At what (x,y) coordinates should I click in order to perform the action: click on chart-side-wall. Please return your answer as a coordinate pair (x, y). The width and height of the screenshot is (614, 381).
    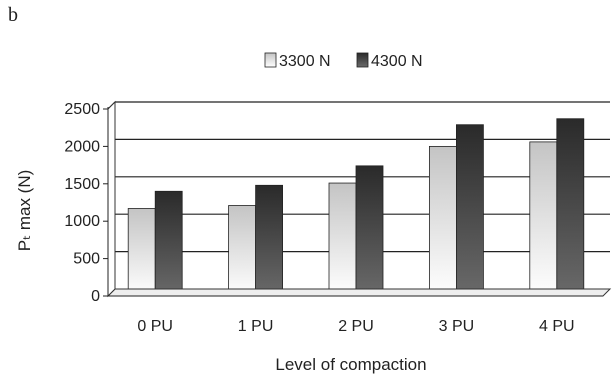
    Looking at the image, I should click on (111, 199).